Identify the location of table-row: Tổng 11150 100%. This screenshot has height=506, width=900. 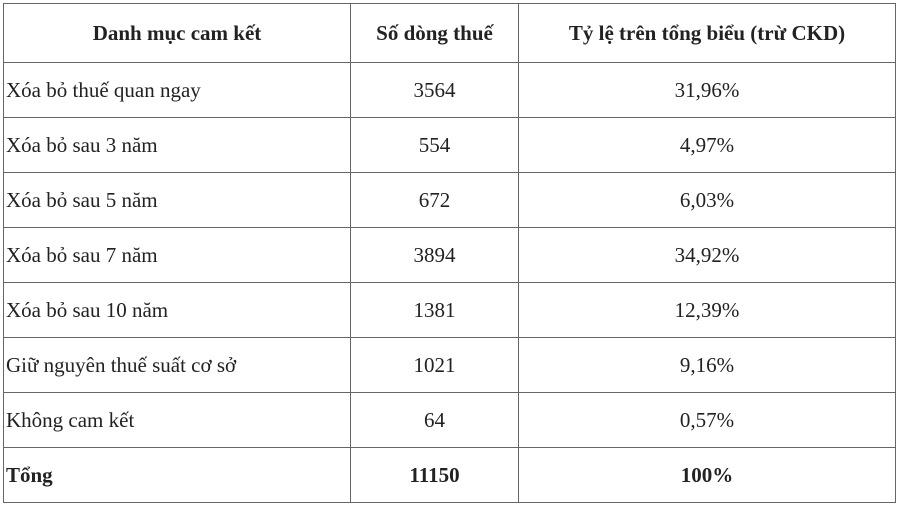
(449, 475).